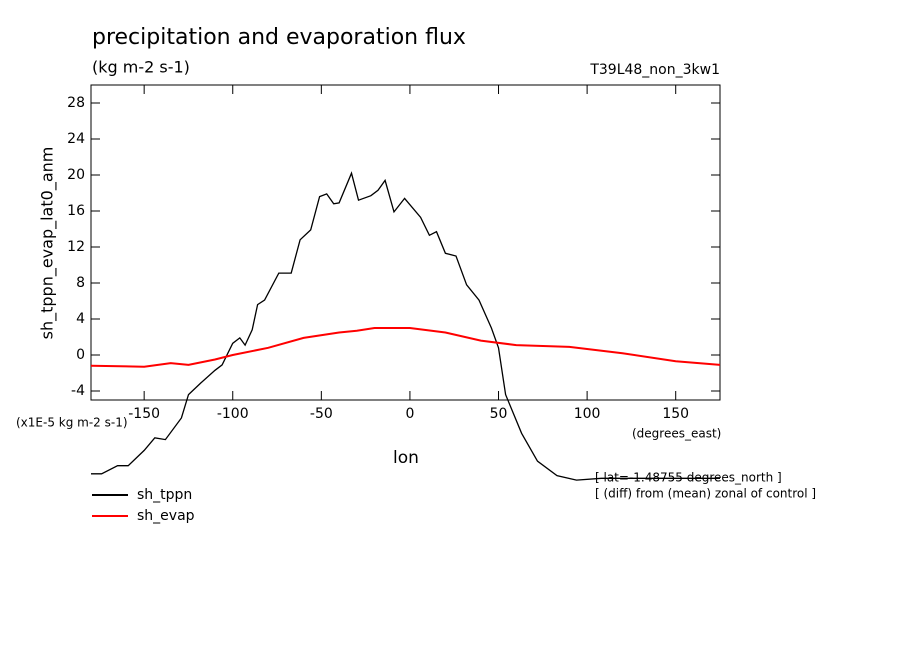 This screenshot has width=904, height=654. What do you see at coordinates (406, 458) in the screenshot?
I see `x-axis-label: lon` at bounding box center [406, 458].